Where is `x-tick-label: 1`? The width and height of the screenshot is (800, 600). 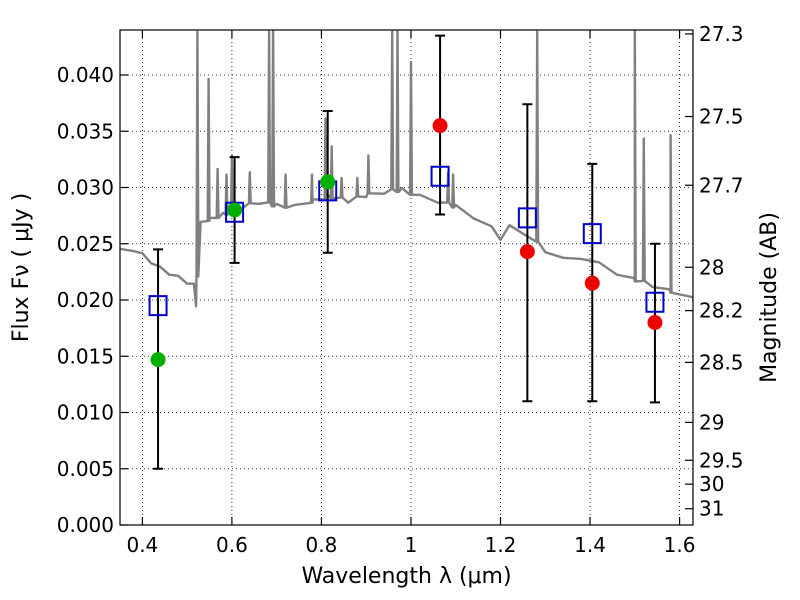
x-tick-label: 1 is located at coordinates (411, 545).